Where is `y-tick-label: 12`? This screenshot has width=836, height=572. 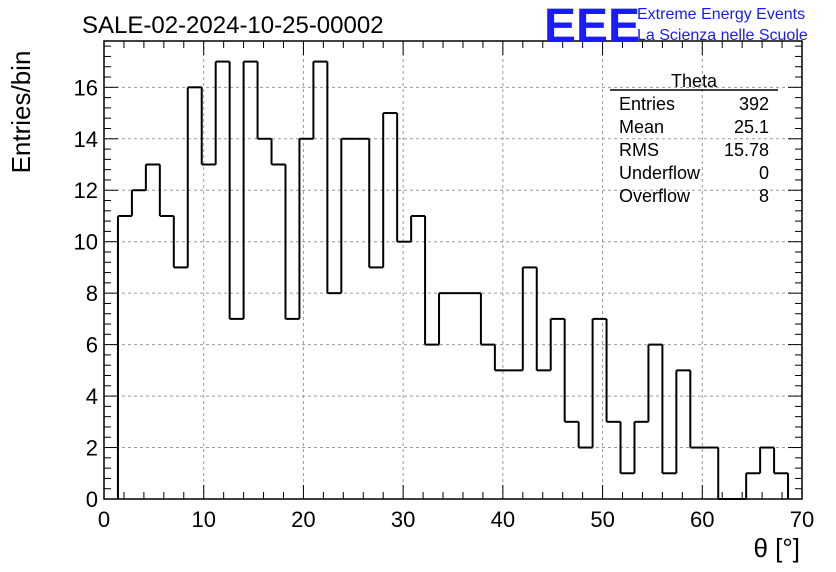
y-tick-label: 12 is located at coordinates (86, 190).